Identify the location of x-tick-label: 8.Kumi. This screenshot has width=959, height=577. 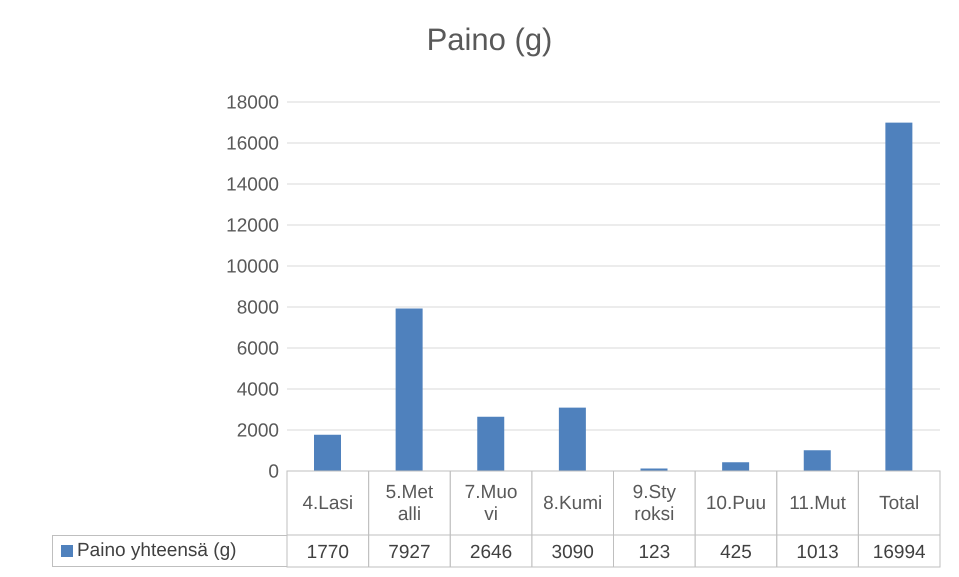
(572, 503).